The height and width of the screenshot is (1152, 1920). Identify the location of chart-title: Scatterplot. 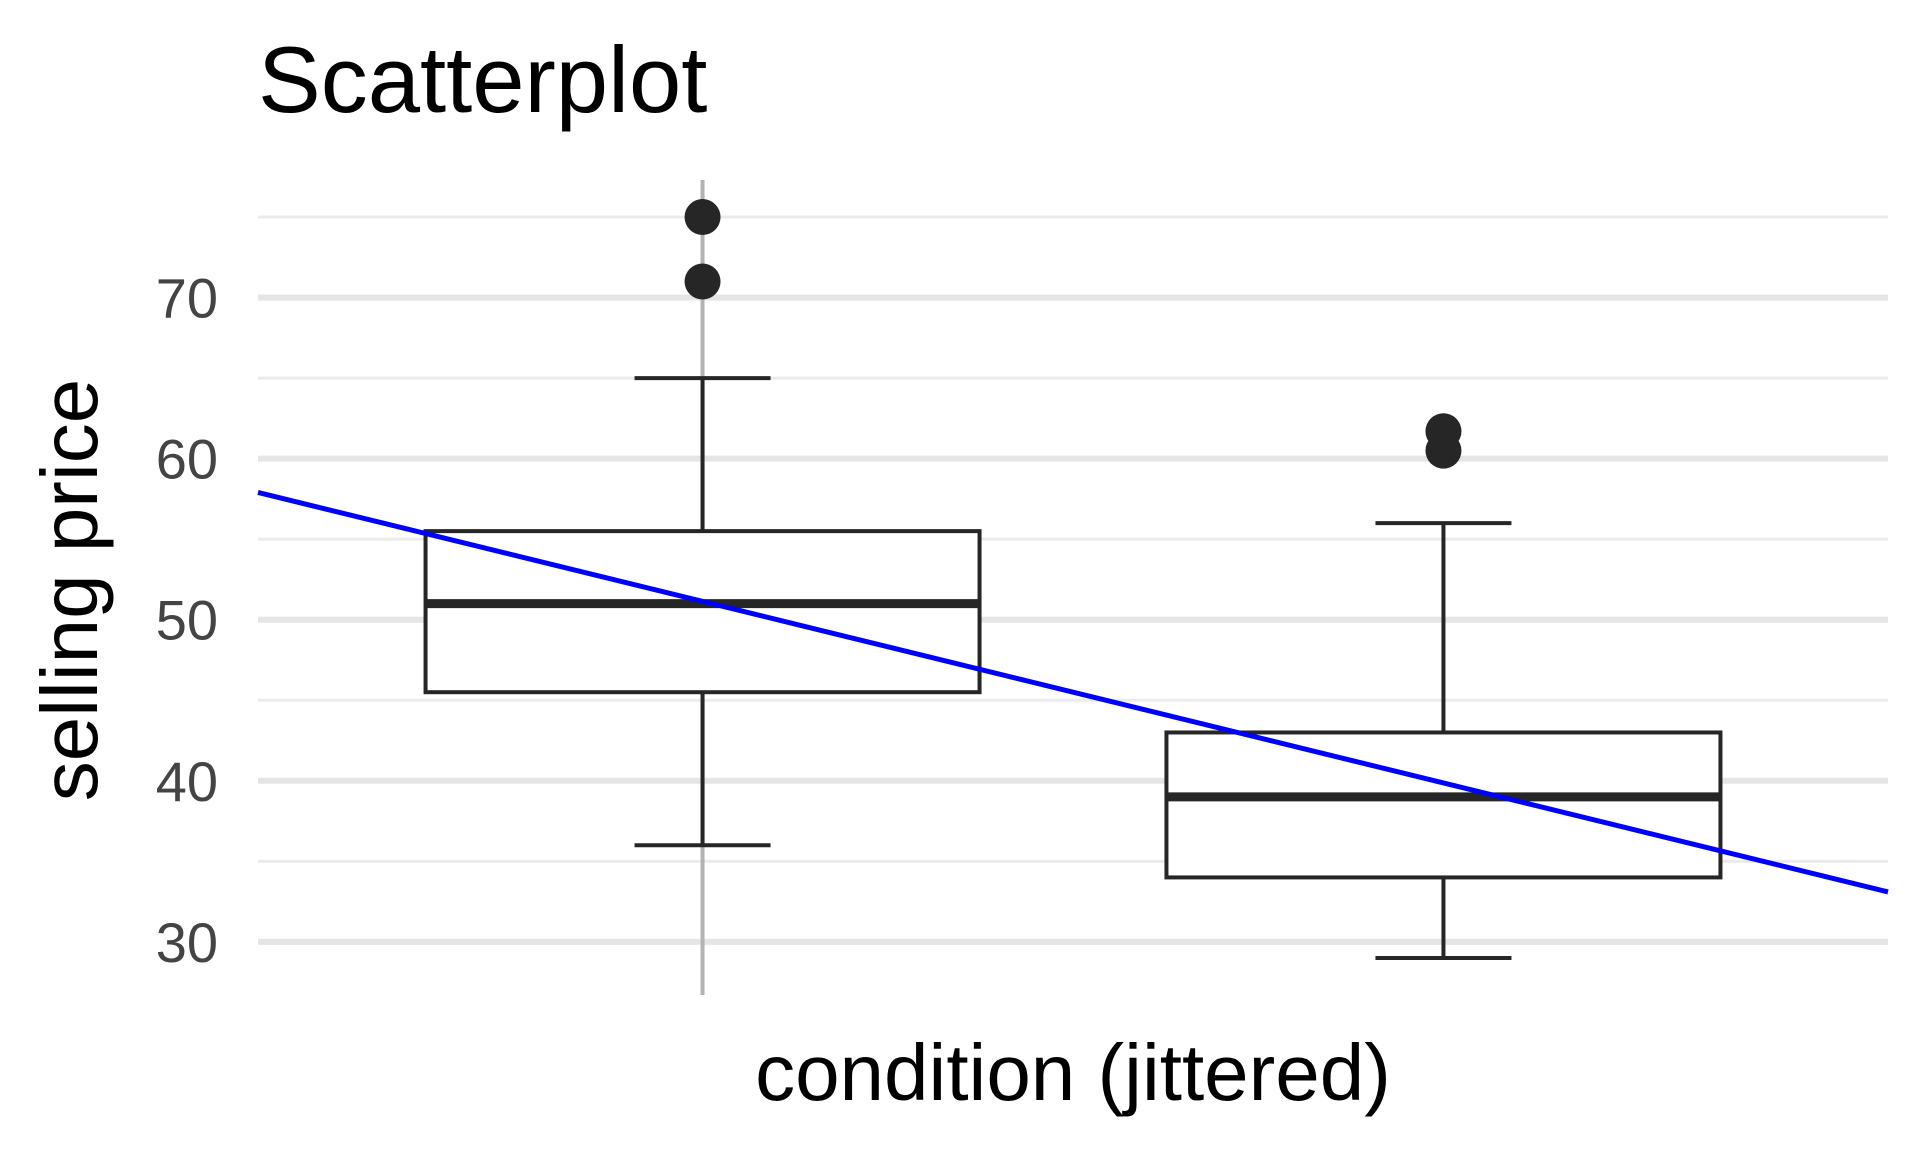
(482, 79).